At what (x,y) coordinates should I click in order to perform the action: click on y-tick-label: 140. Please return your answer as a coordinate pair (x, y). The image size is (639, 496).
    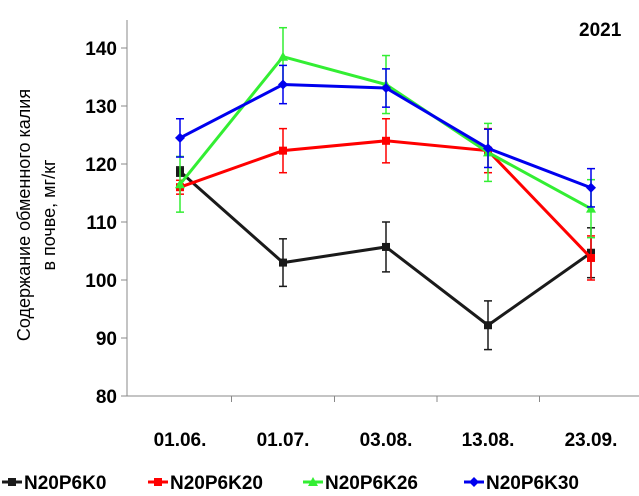
    Looking at the image, I should click on (101, 49).